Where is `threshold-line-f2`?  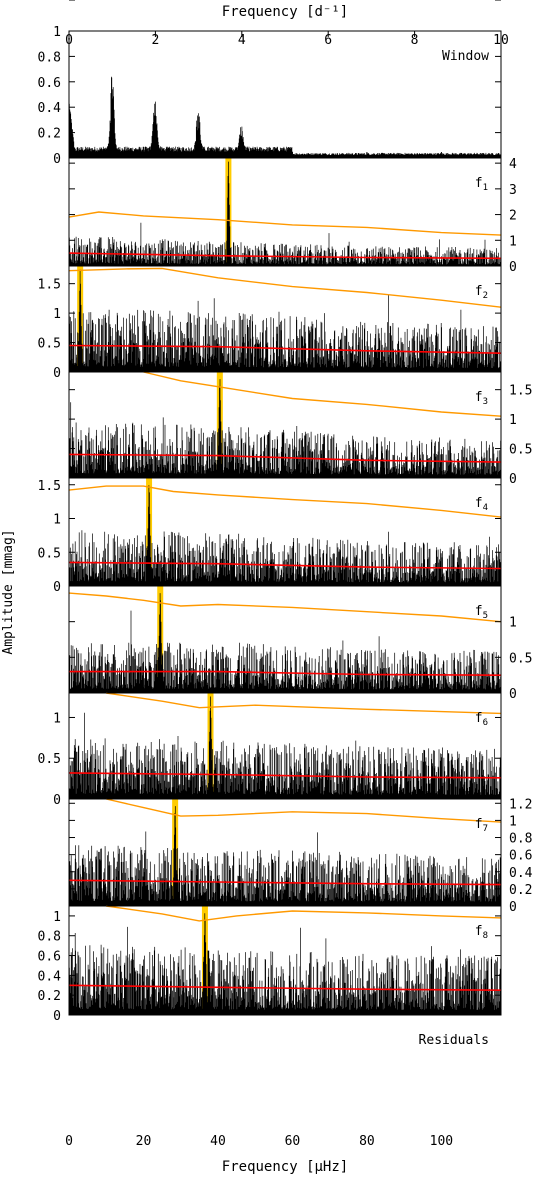
threshold-line-f2 is located at coordinates (285, 287).